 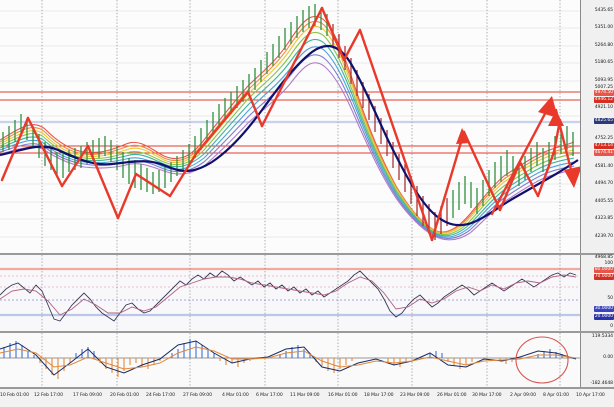 I want to click on price-level-badge: 4713.14, so click(x=603, y=146).